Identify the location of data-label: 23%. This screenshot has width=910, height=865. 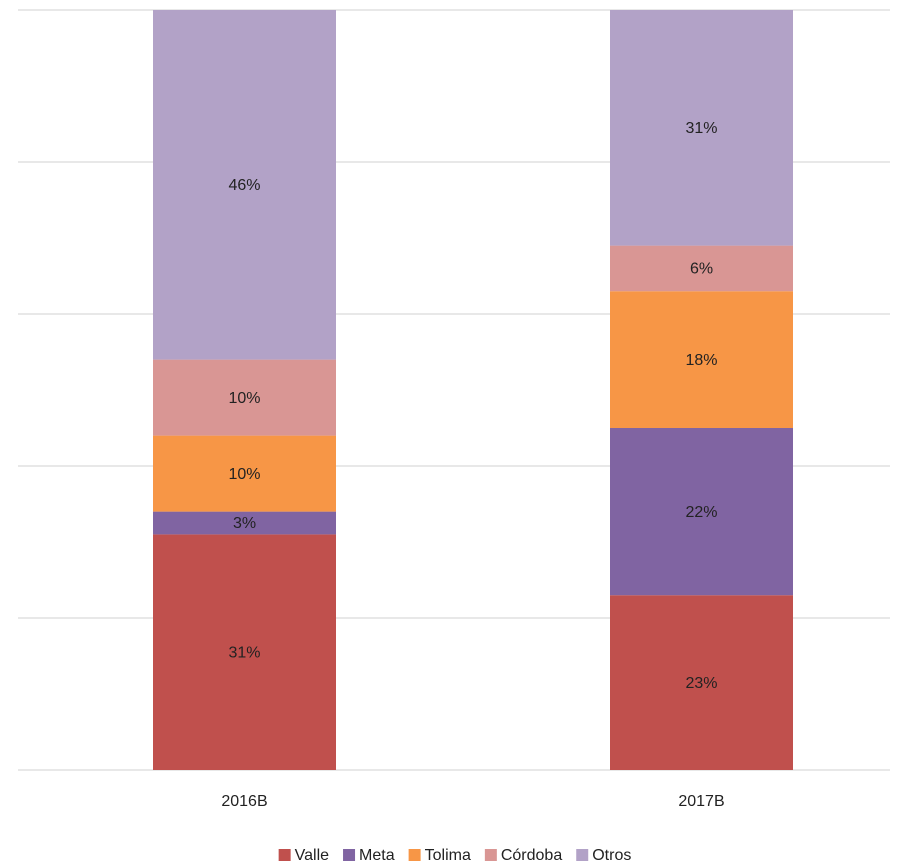
(701, 683).